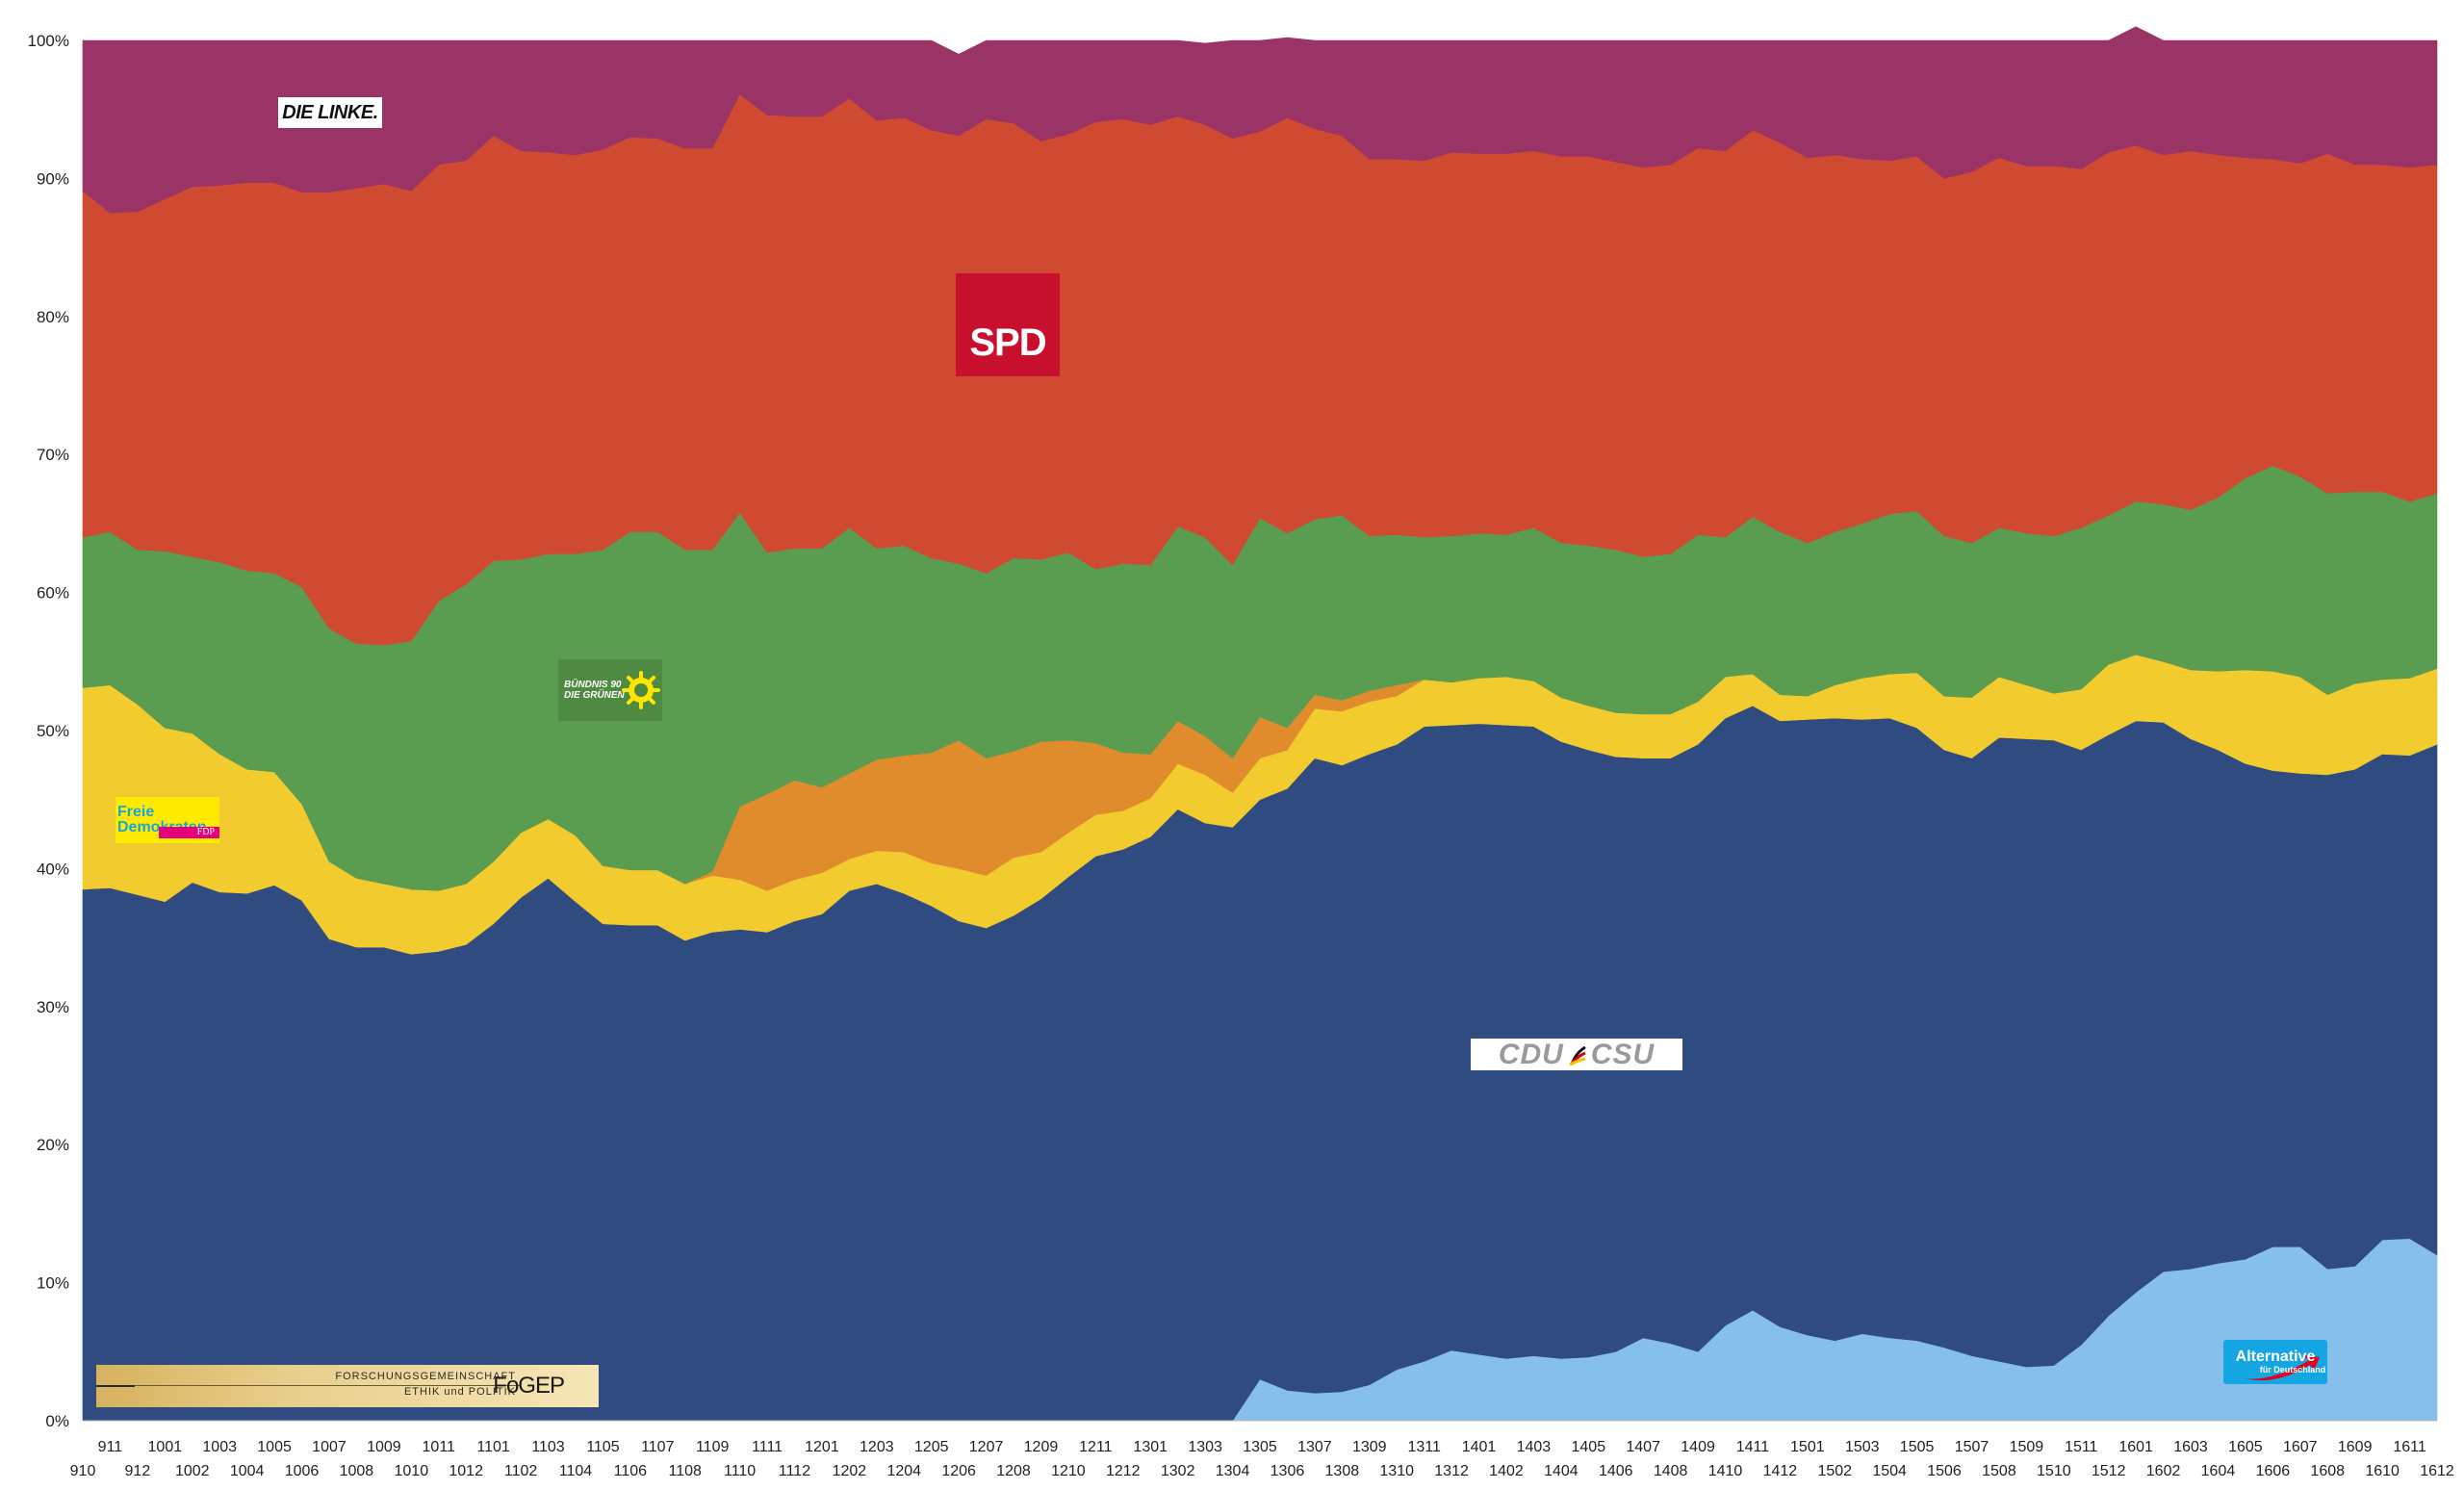 The width and height of the screenshot is (2464, 1490). I want to click on x-tick-label: 1303, so click(1205, 1447).